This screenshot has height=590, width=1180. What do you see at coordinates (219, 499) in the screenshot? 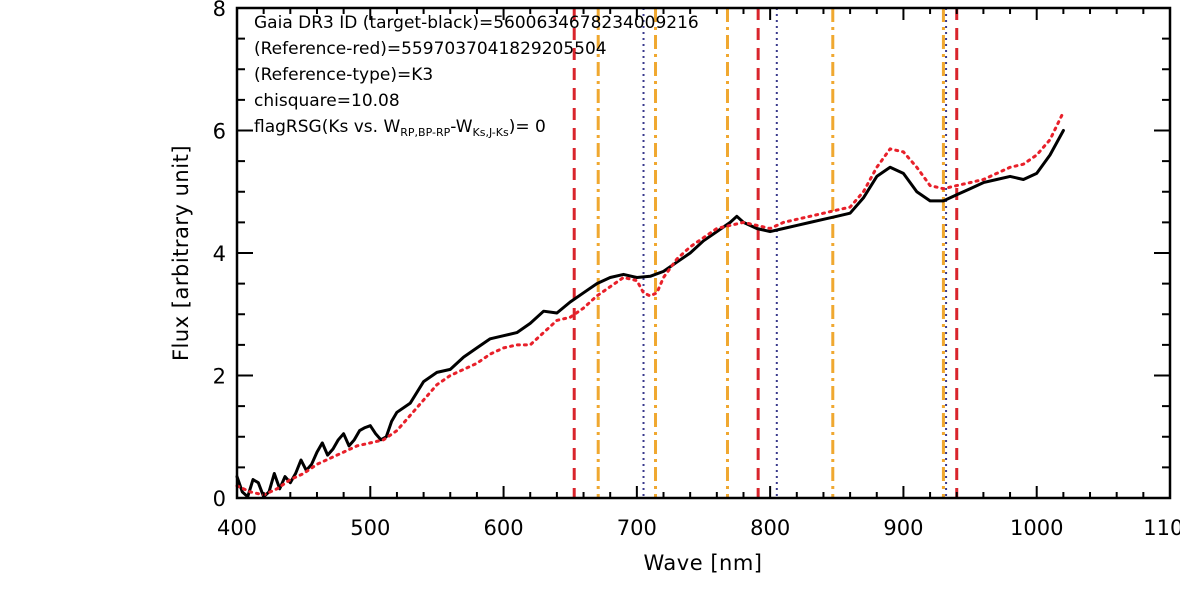
I see `y-tick-label: 0` at bounding box center [219, 499].